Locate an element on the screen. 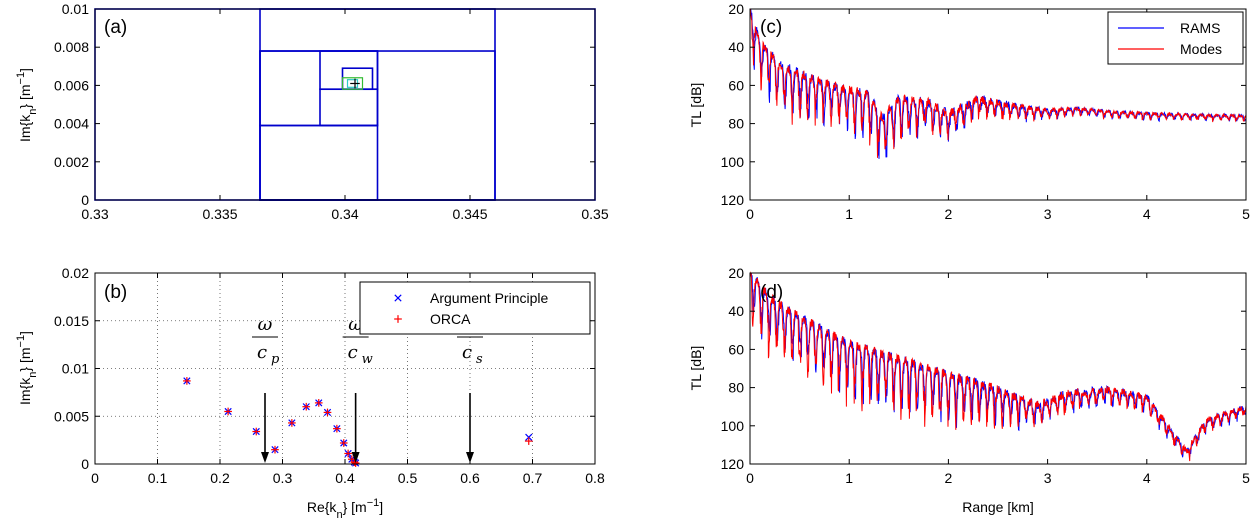 The width and height of the screenshot is (1257, 525). x-tick-label: 0.8 is located at coordinates (595, 478).